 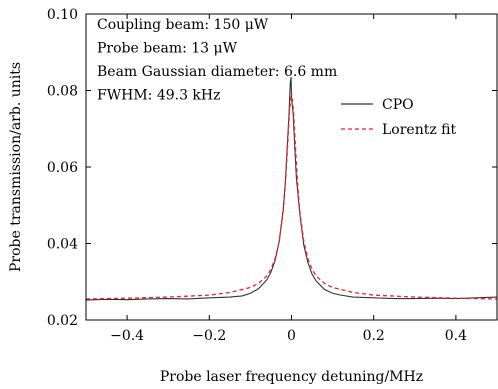 I want to click on annotation-line: FWHM: 49.3 kHz, so click(x=159, y=96).